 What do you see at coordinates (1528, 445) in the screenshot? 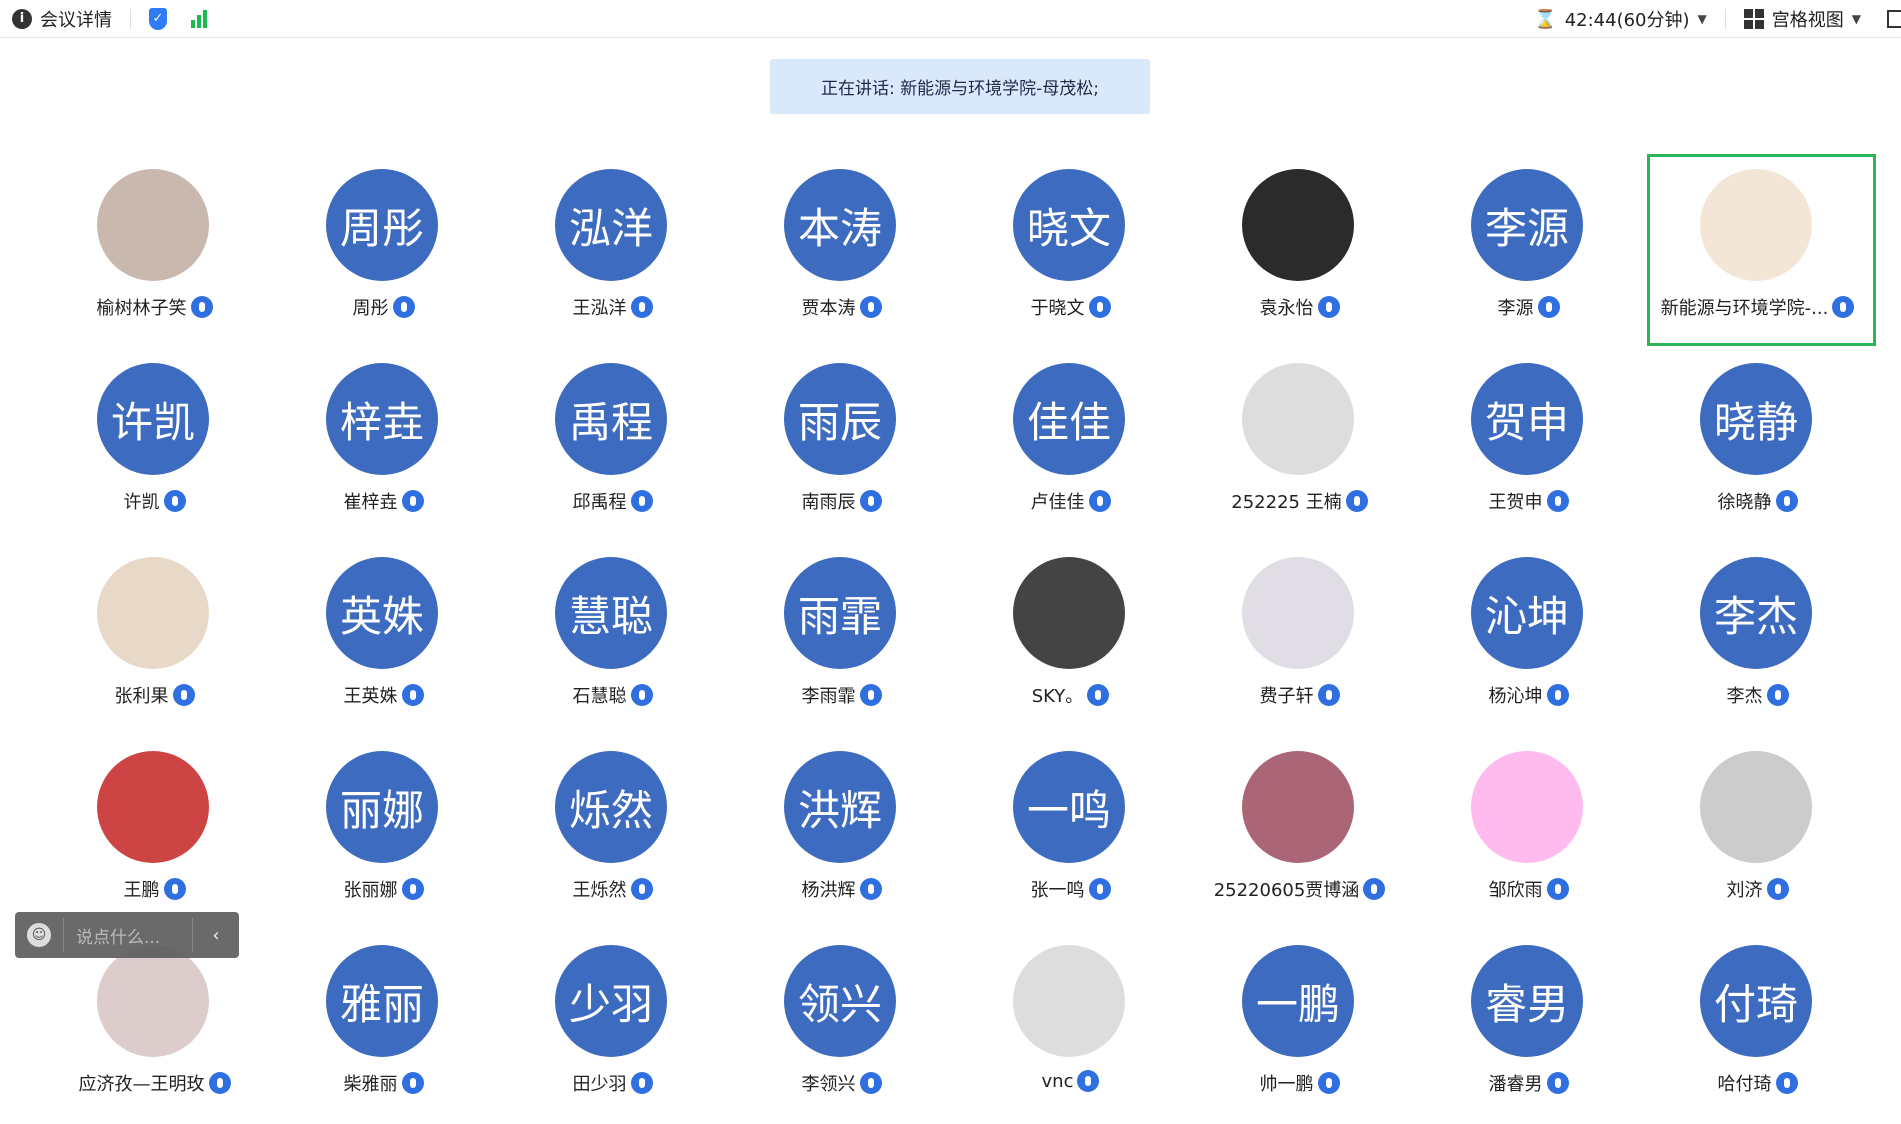
I see `participant-tile: 贺申 王贺申` at bounding box center [1528, 445].